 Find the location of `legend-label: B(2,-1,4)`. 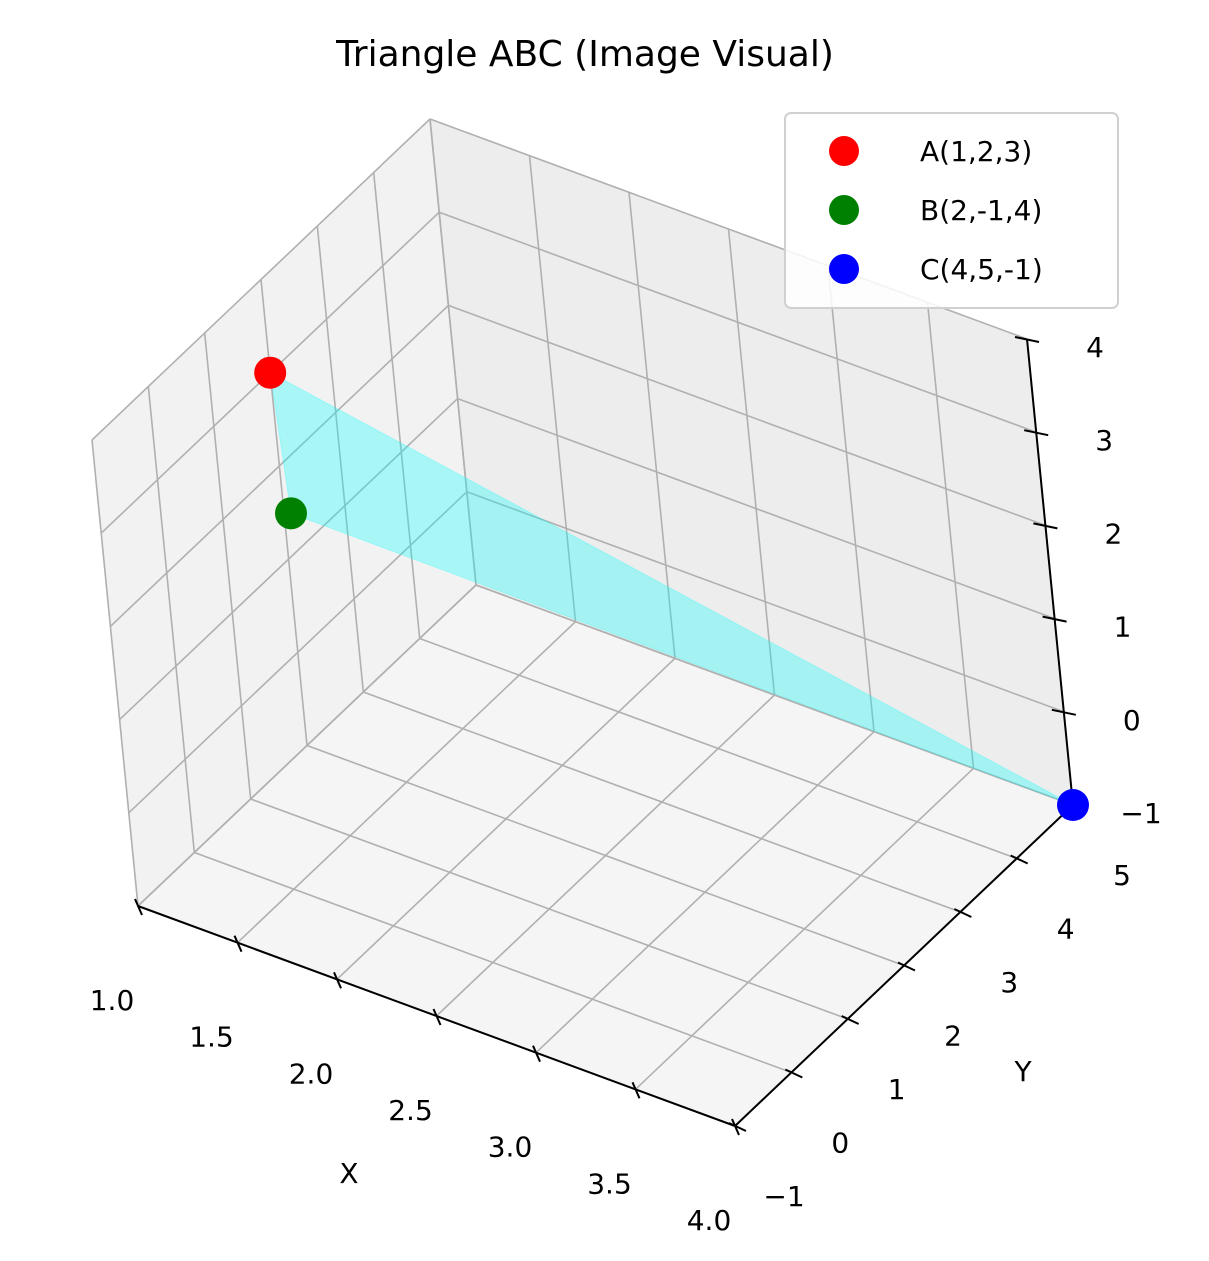

legend-label: B(2,-1,4) is located at coordinates (981, 210).